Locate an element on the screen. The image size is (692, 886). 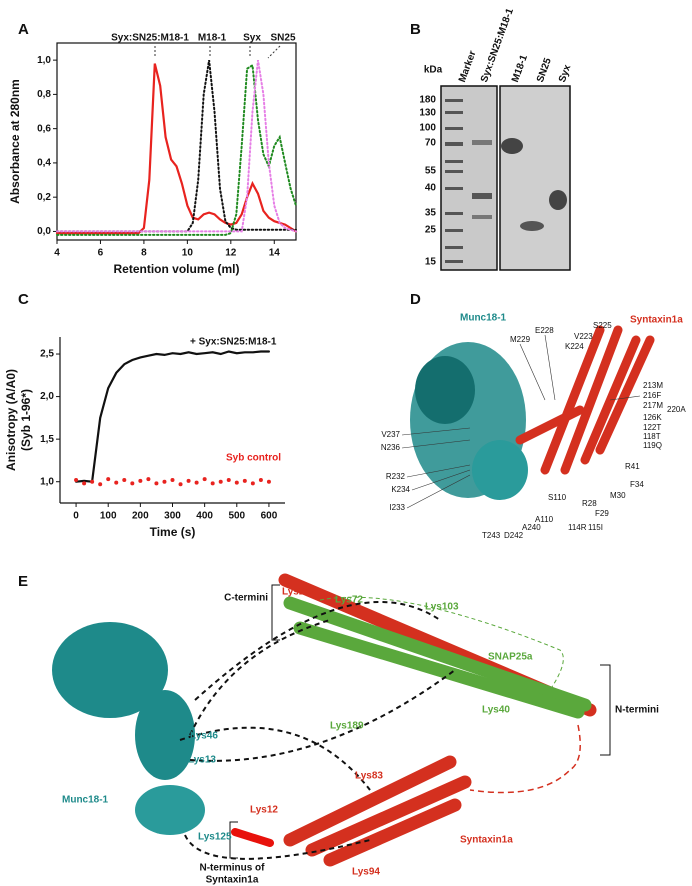
y-tick-label: 0,8 is located at coordinates (44, 94).